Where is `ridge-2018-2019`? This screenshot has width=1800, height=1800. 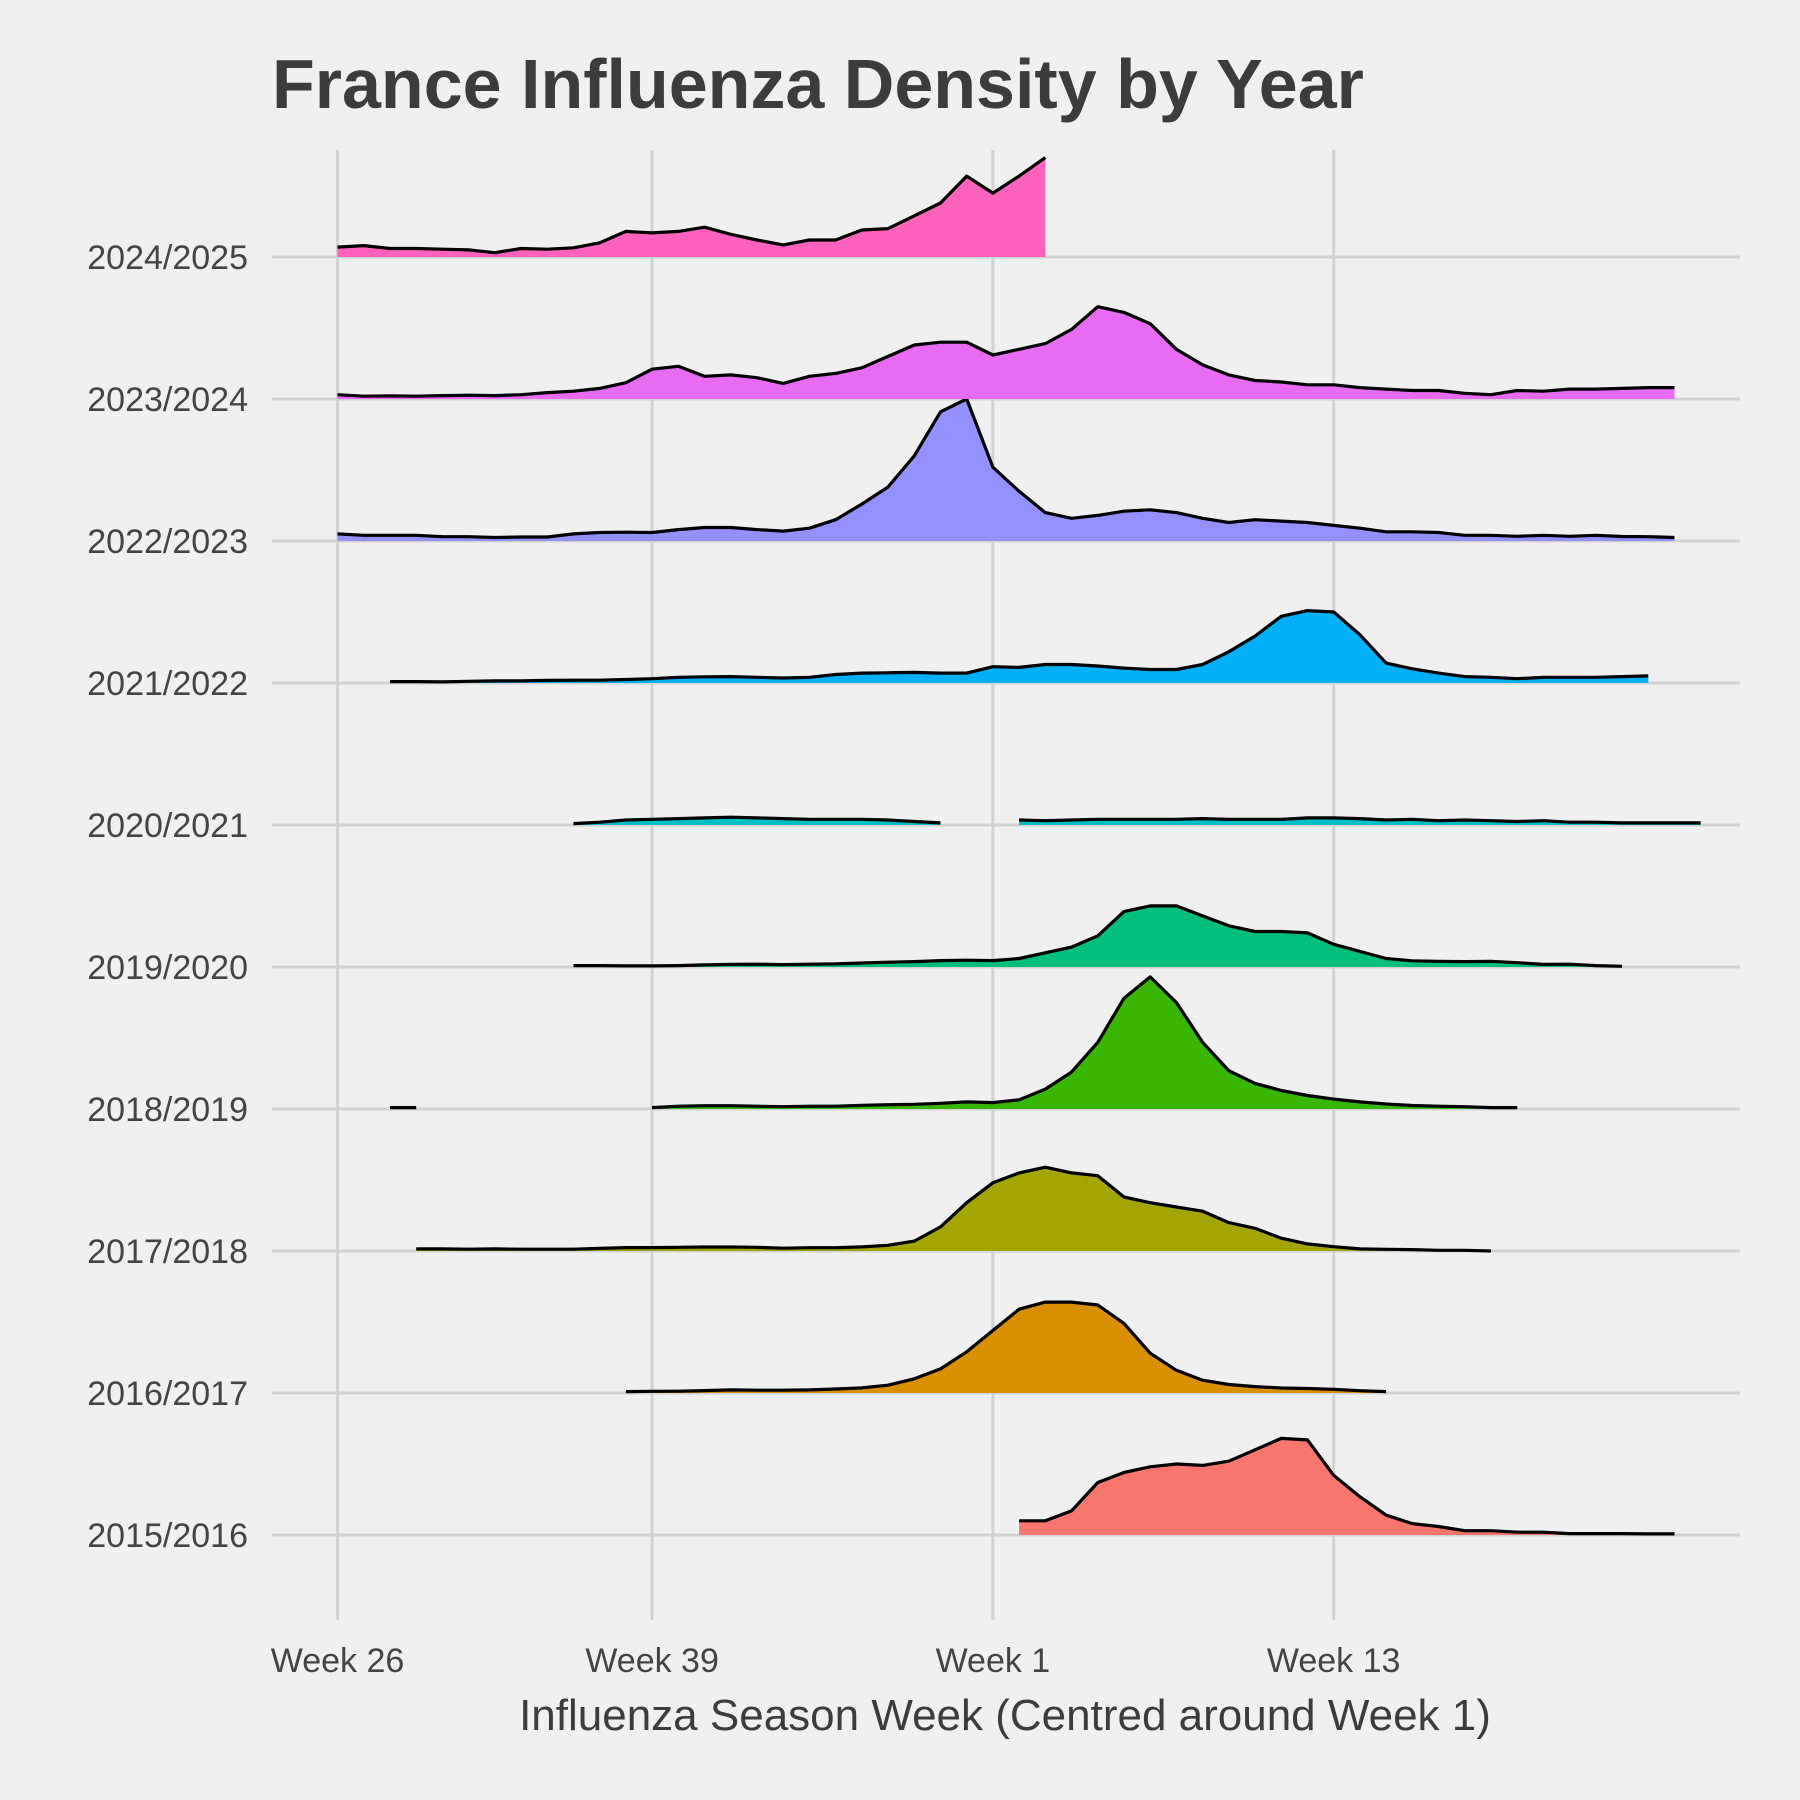
ridge-2018-2019 is located at coordinates (954, 1042).